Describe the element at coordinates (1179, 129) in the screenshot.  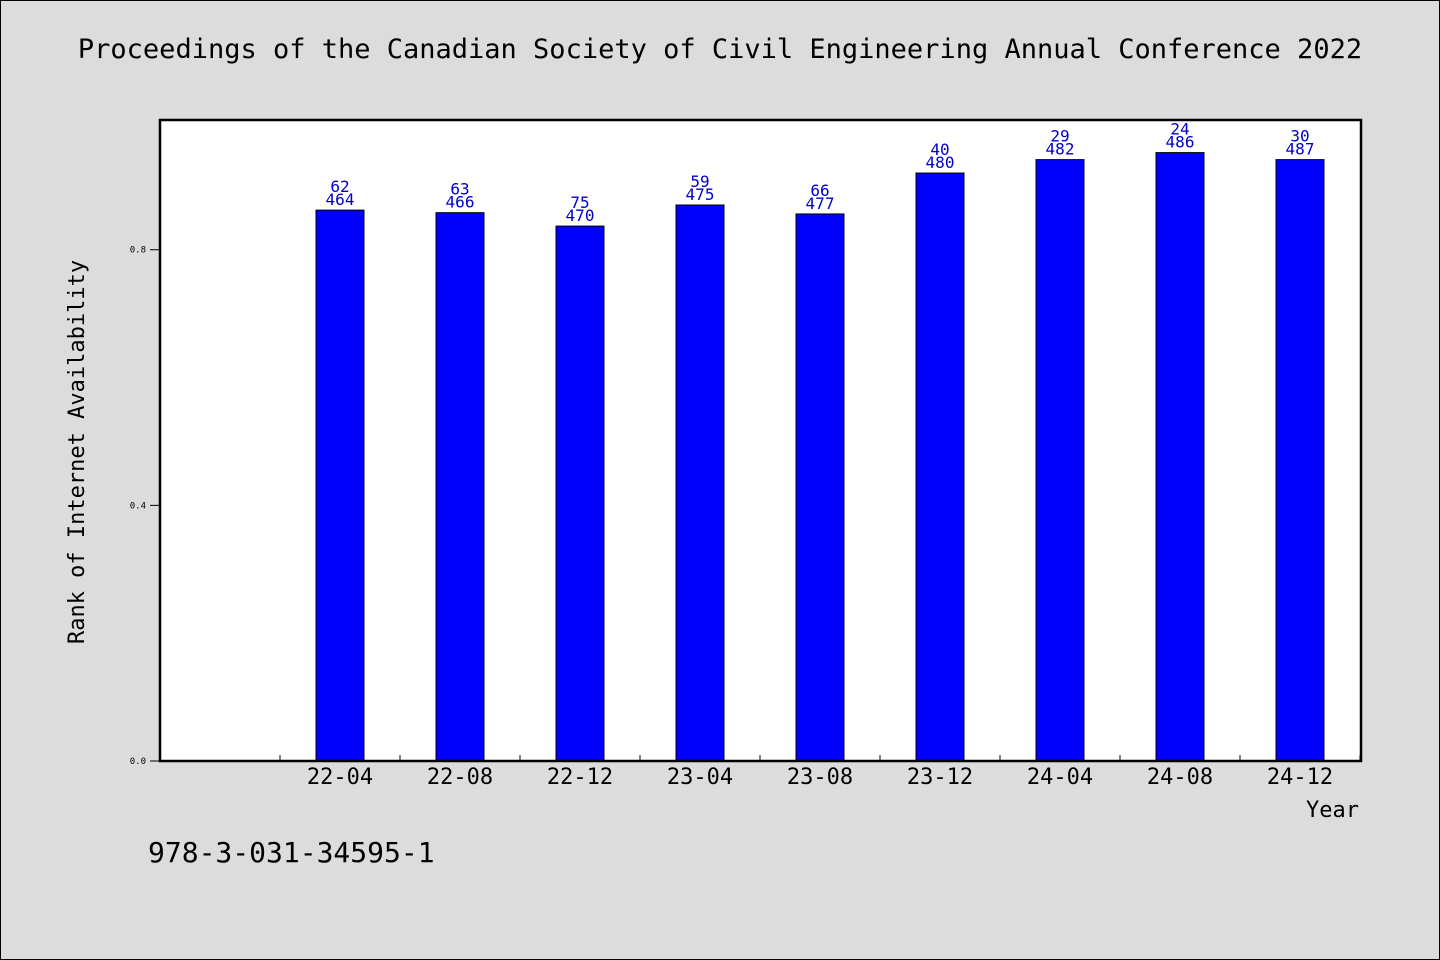
I see `bar-label-top: 24` at that location.